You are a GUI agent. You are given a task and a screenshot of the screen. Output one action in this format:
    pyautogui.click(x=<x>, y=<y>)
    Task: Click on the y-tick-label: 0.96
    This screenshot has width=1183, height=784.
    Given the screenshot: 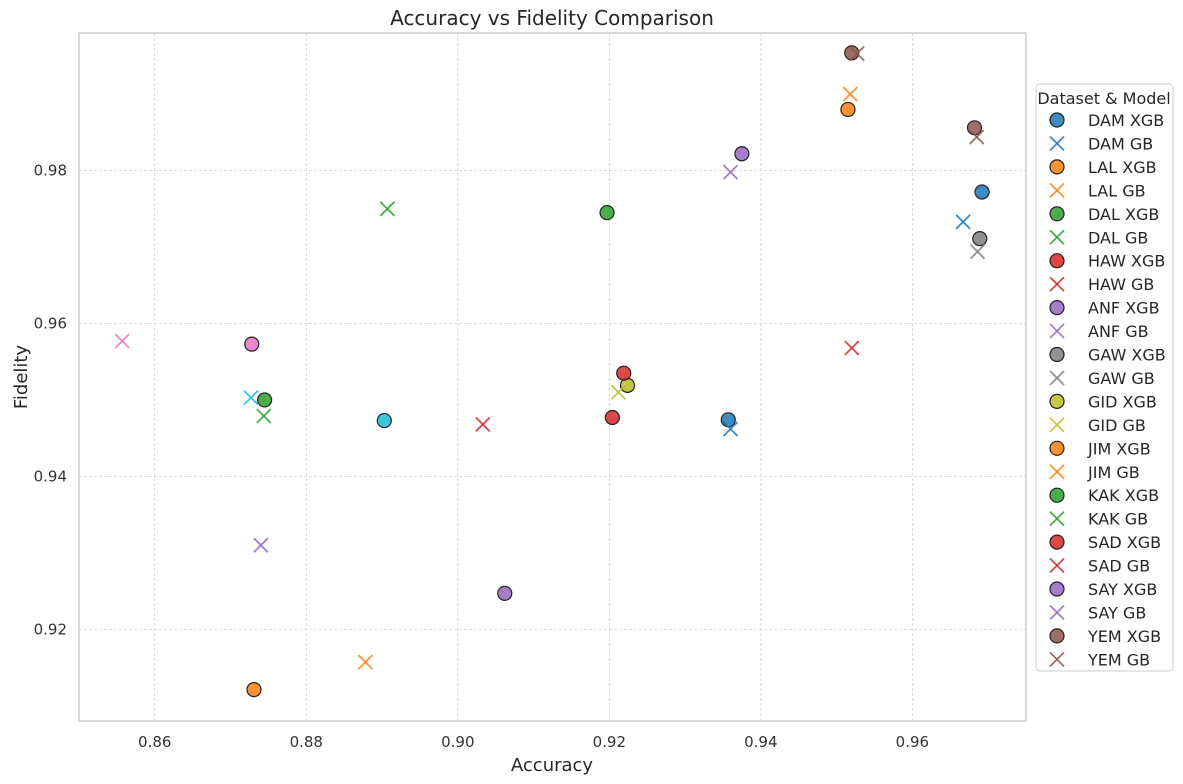 What is the action you would take?
    pyautogui.click(x=50, y=323)
    